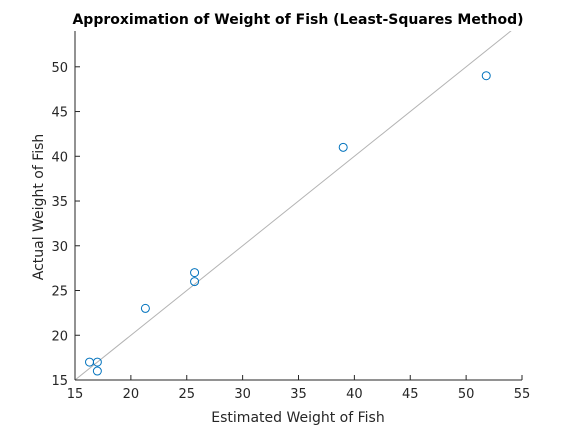  I want to click on y-tick-label: 50, so click(59, 68).